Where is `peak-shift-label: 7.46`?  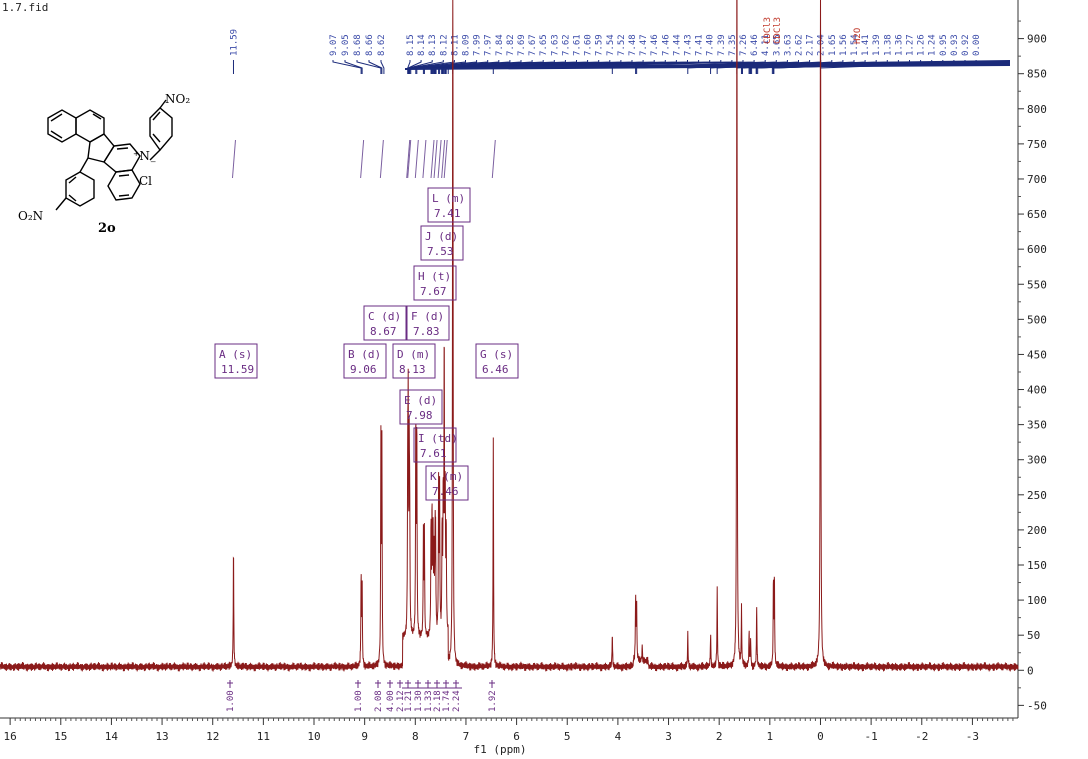 peak-shift-label: 7.46 is located at coordinates (655, 45).